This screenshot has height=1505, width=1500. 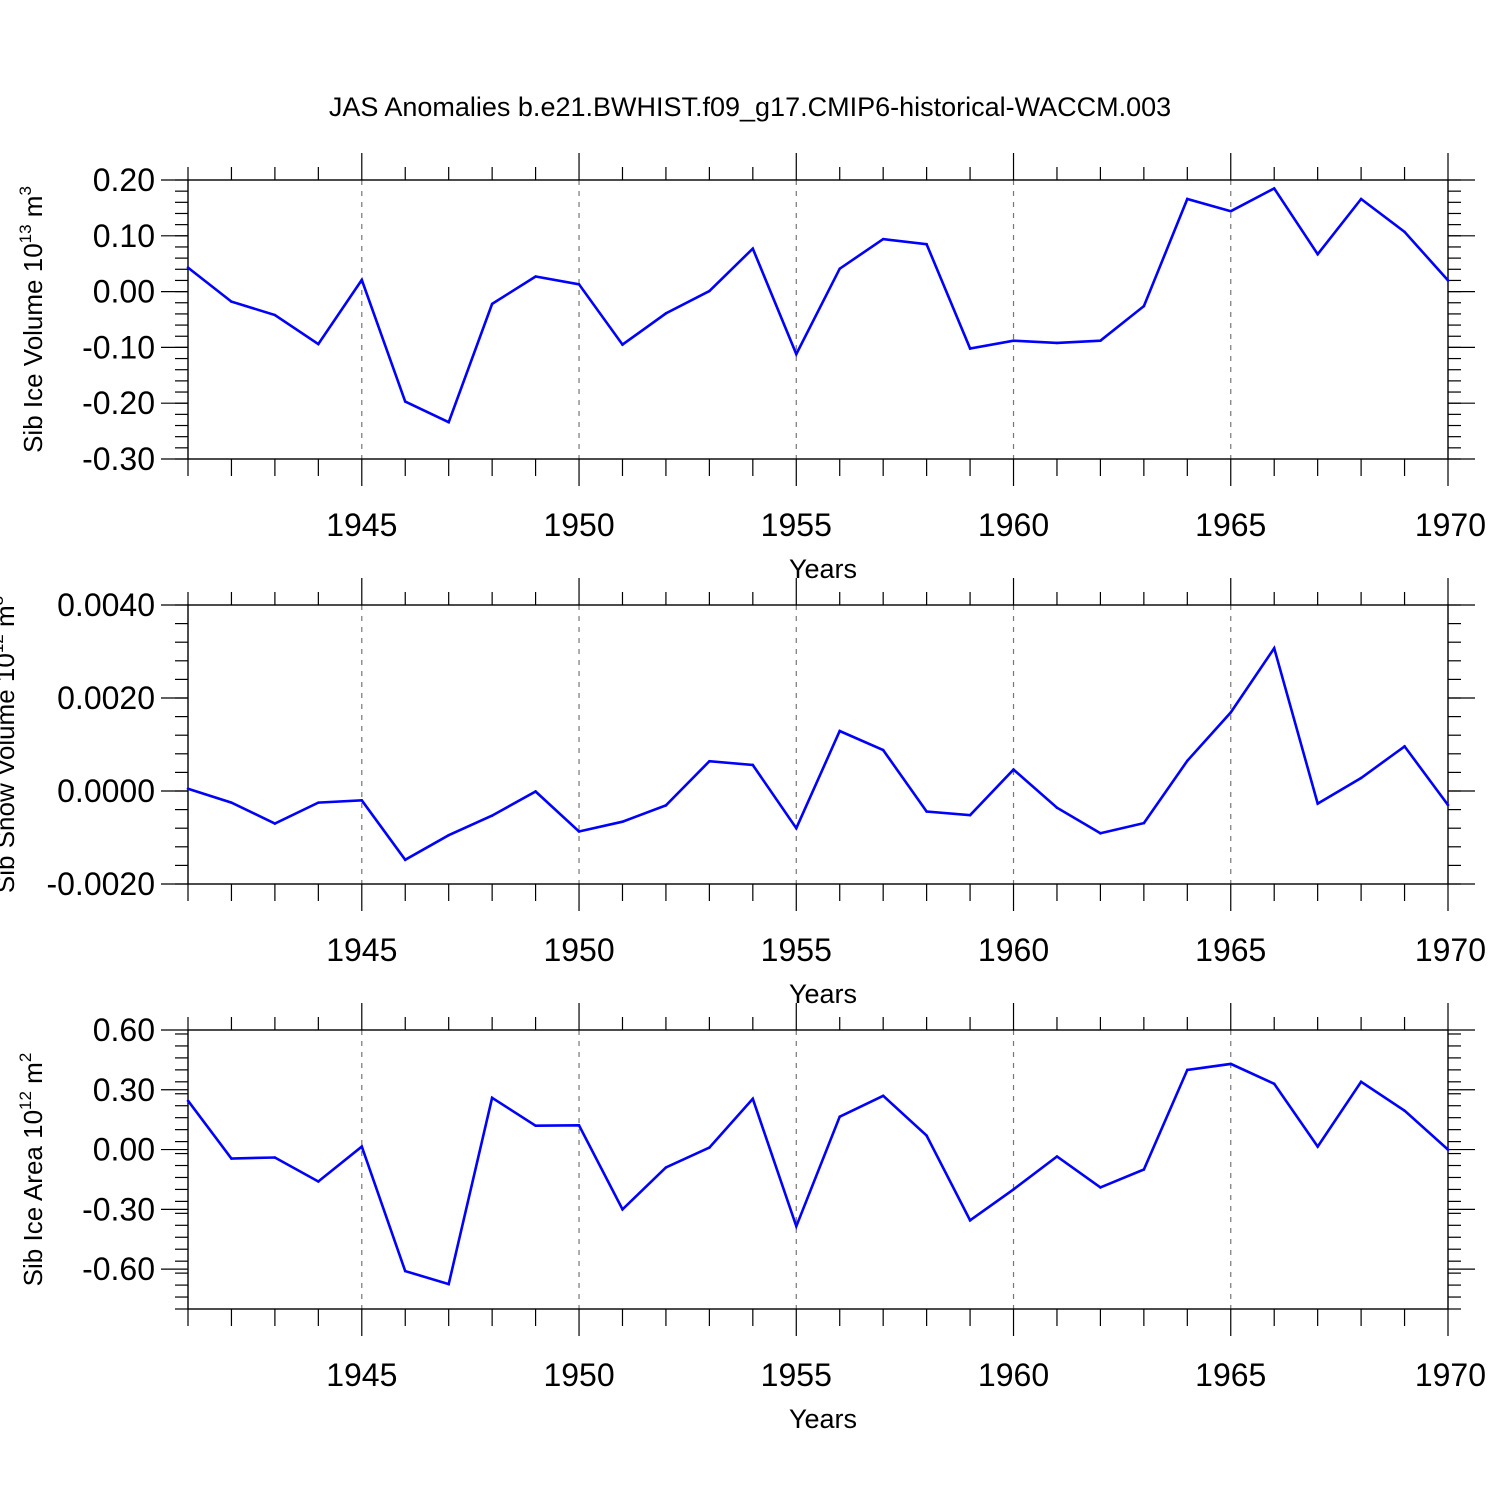 I want to click on xtick-label-1955: 1955, so click(x=796, y=525).